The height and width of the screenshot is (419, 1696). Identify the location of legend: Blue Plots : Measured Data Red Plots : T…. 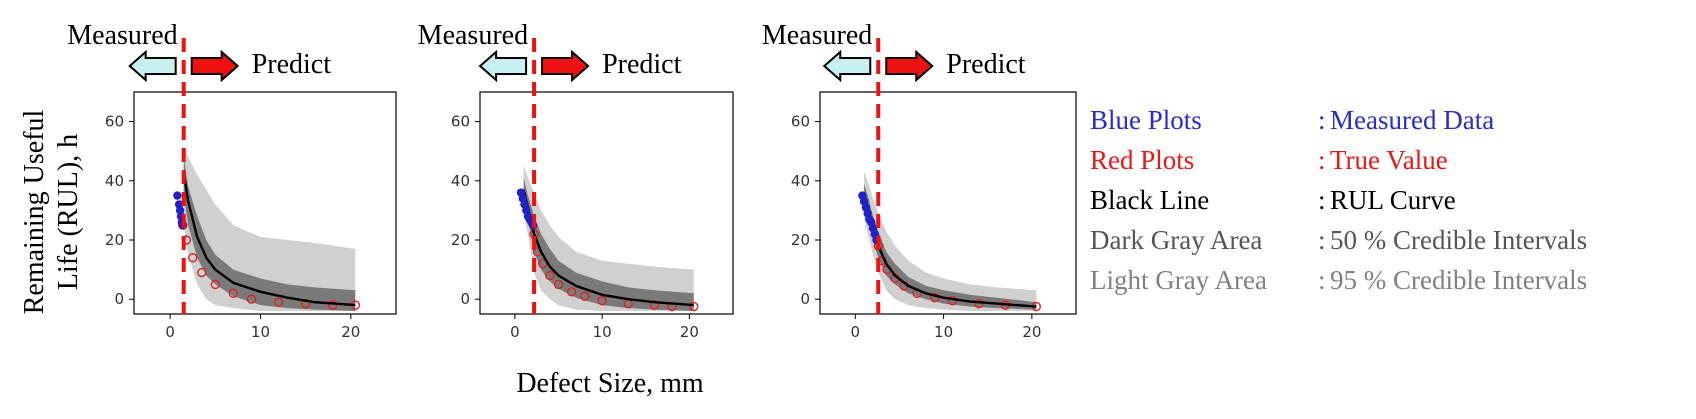
(1338, 200).